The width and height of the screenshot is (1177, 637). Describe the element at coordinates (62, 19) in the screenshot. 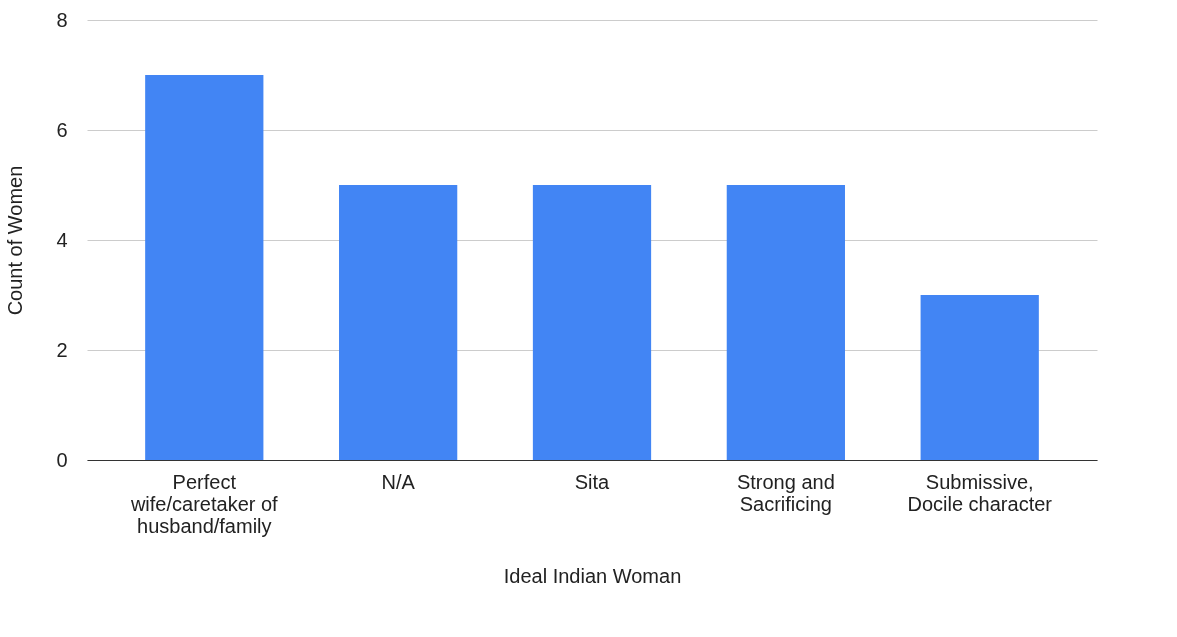

I see `y-tick-label: 8` at that location.